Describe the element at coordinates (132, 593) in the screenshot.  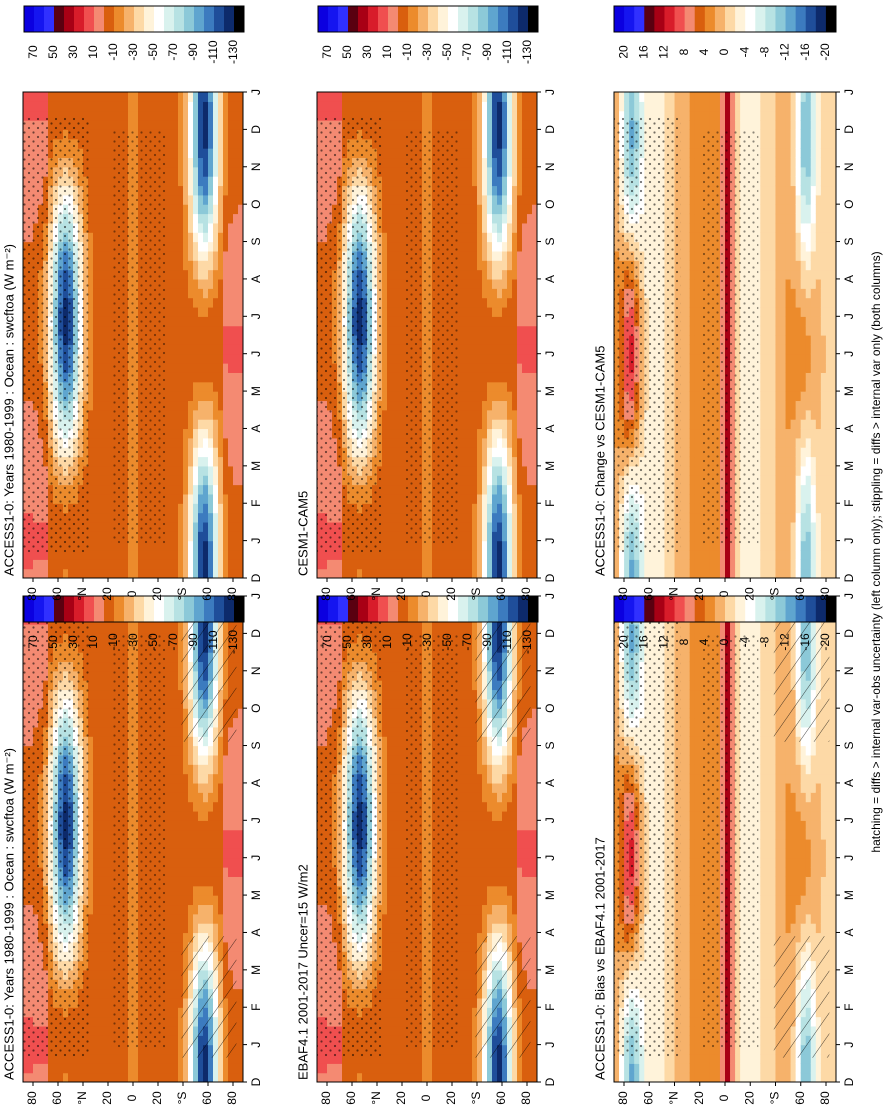
I see `y-tick-label: 0` at that location.